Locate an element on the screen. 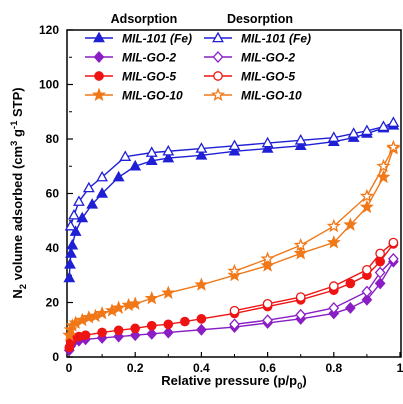  y-tick-label: 80 is located at coordinates (53, 139).